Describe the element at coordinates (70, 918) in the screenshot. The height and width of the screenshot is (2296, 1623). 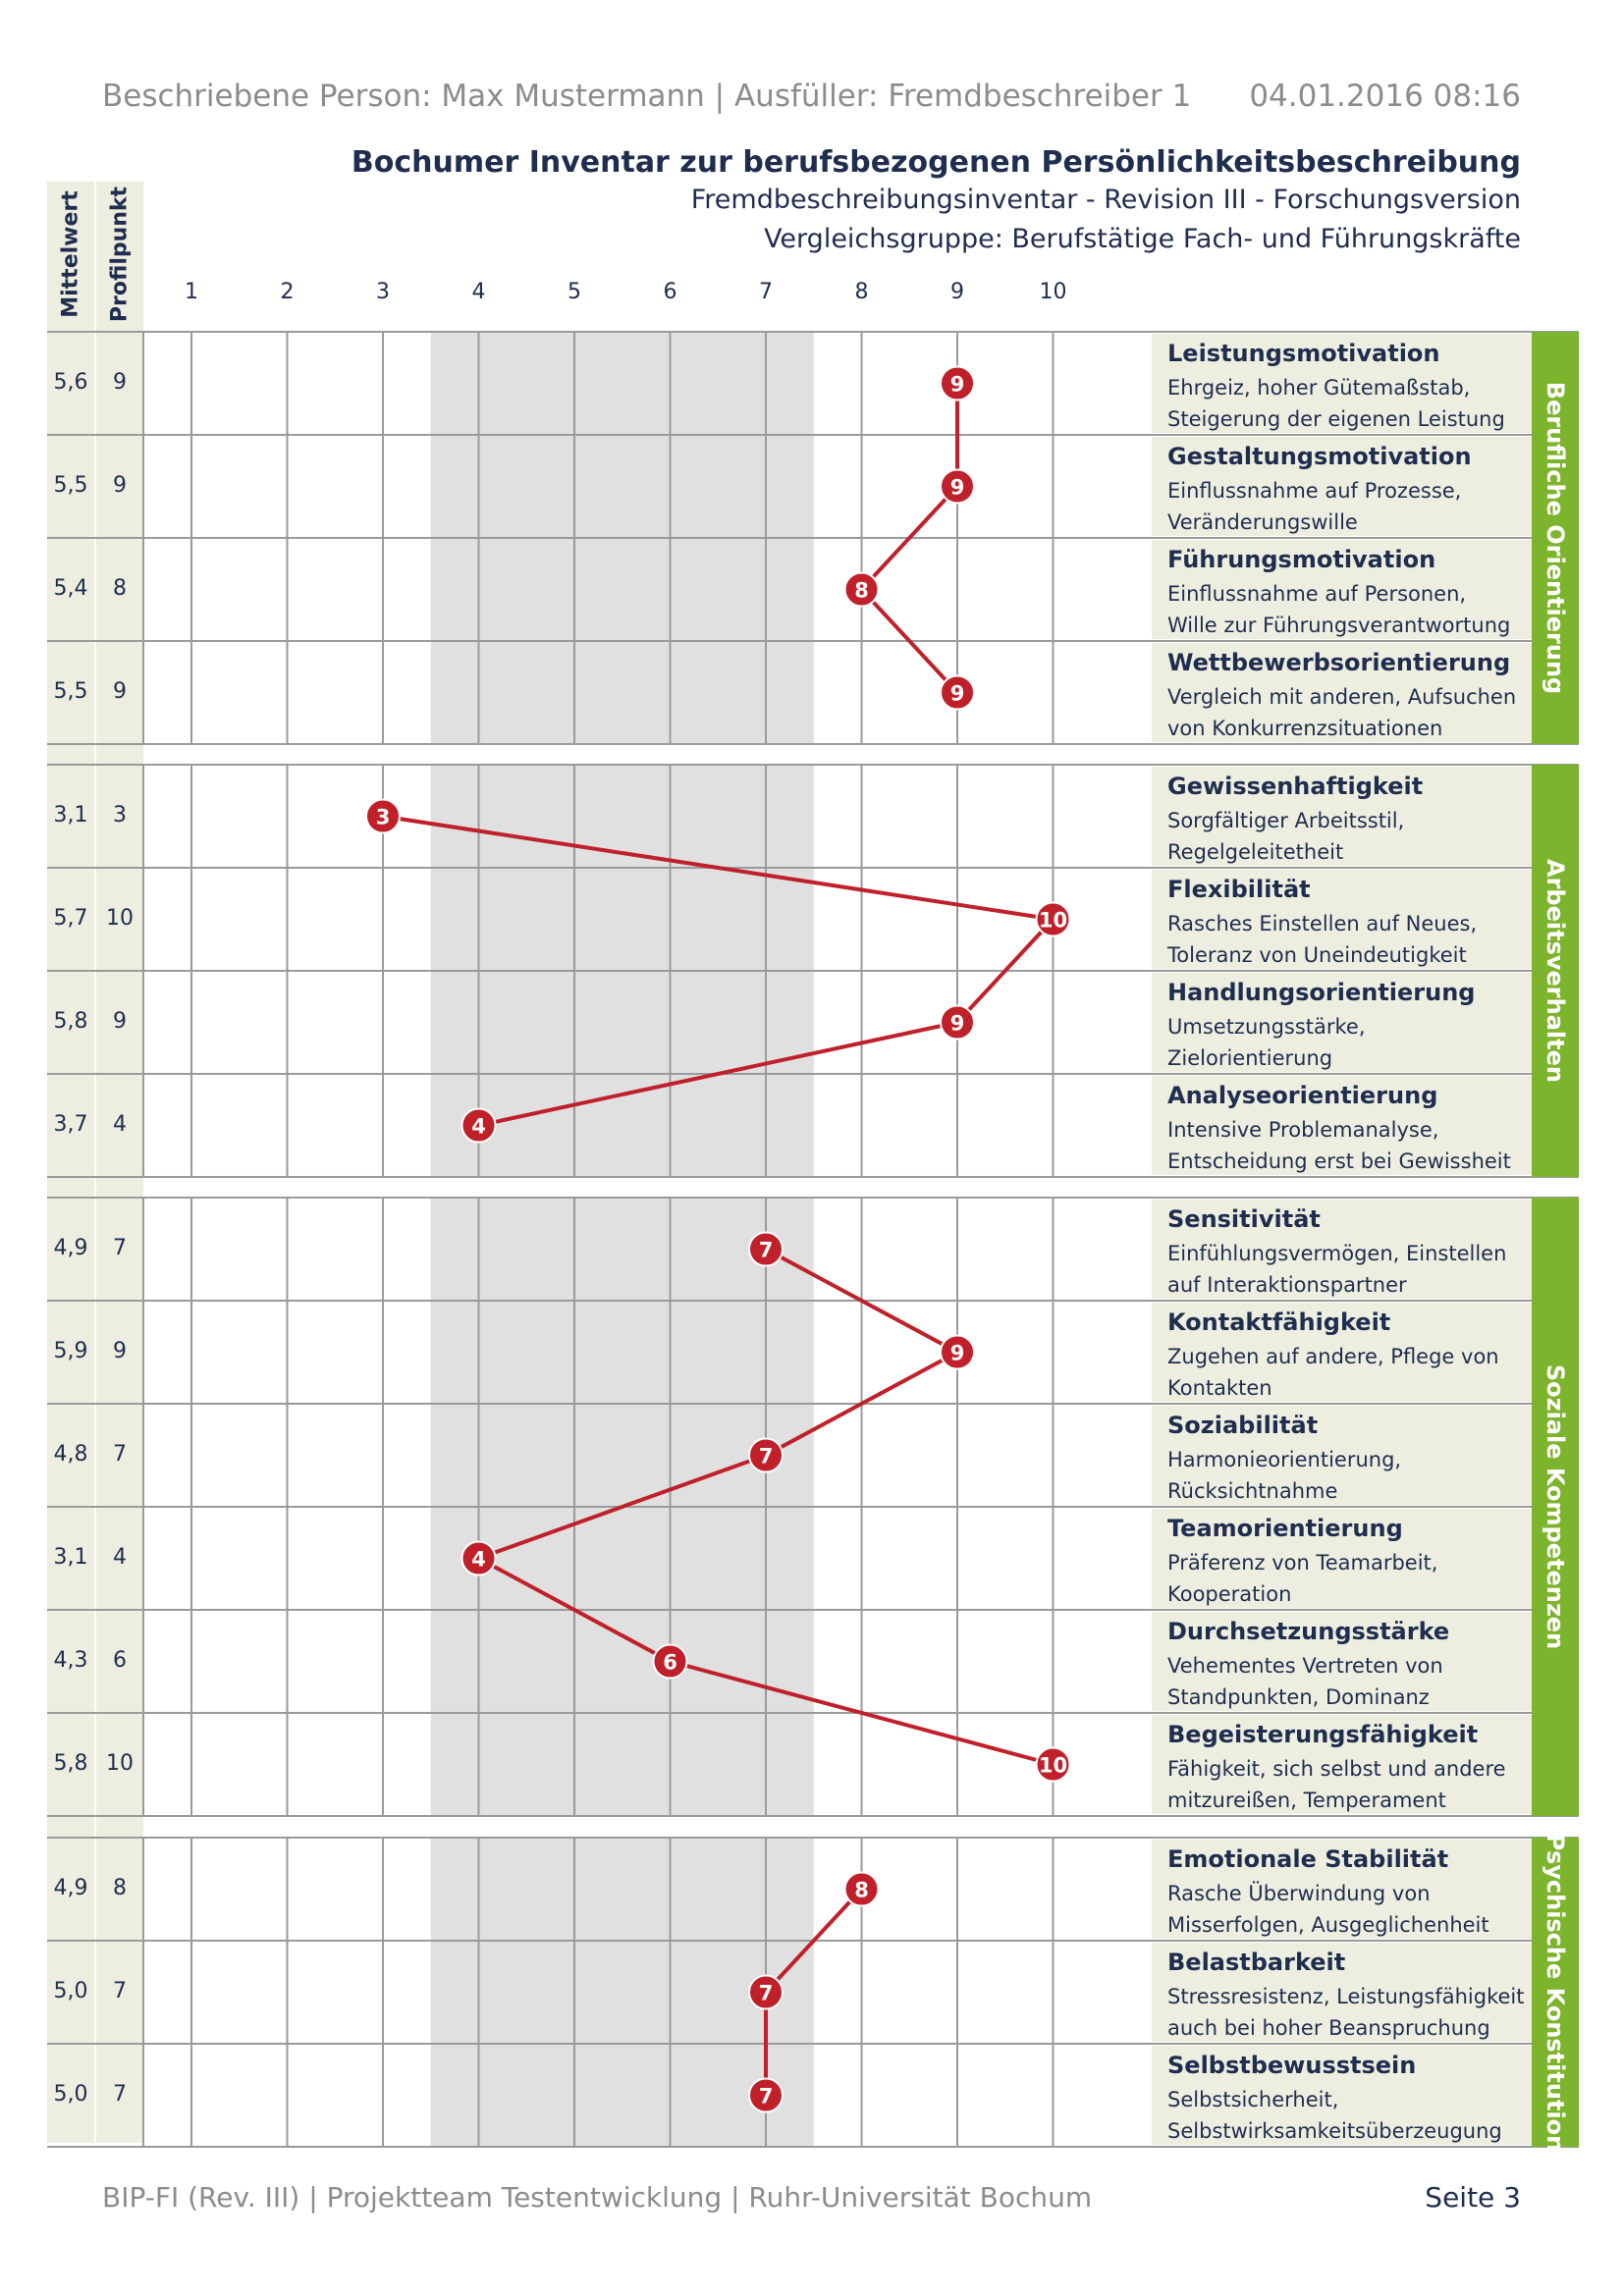
I see `mean-value: 5,7` at that location.